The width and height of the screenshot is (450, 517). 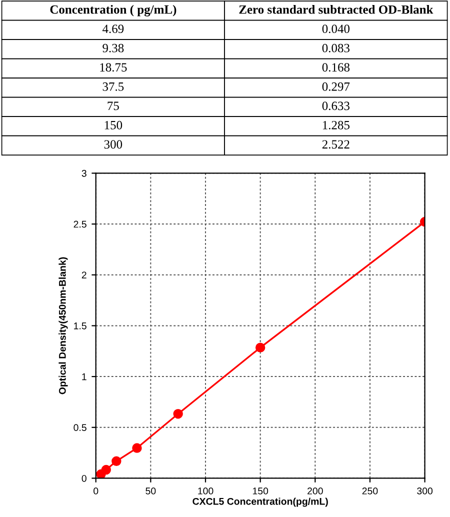 What do you see at coordinates (113, 144) in the screenshot?
I see `text: 300` at bounding box center [113, 144].